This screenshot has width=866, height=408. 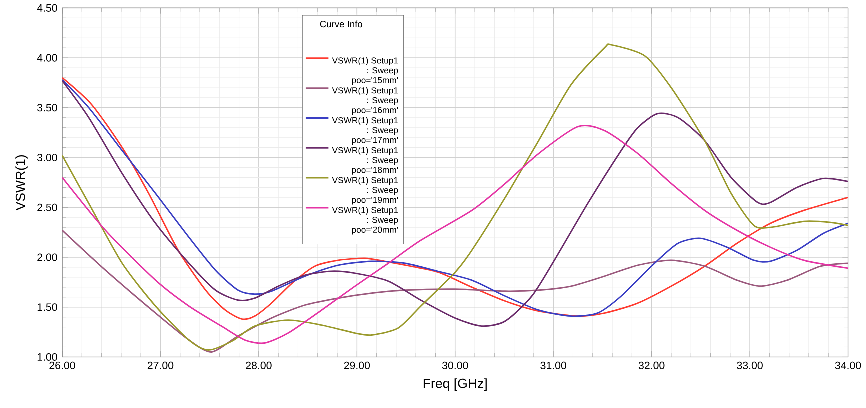 I want to click on x-tick-label: 26.00, so click(x=63, y=366).